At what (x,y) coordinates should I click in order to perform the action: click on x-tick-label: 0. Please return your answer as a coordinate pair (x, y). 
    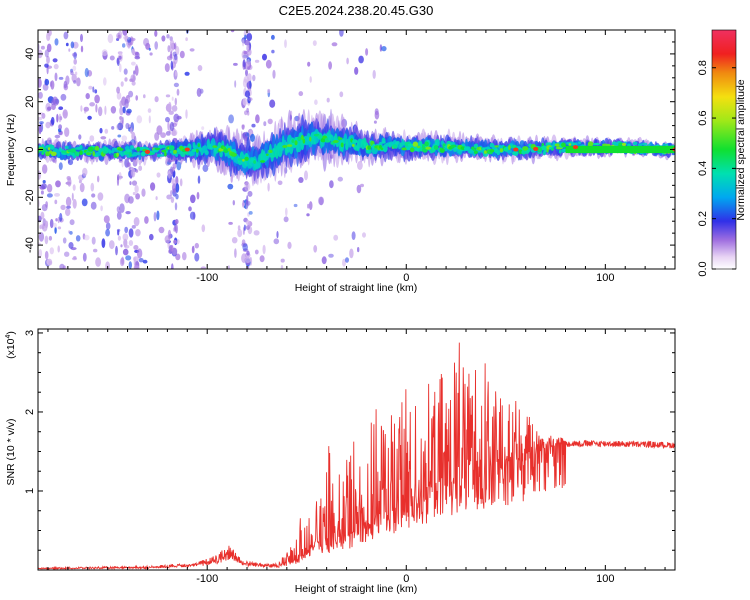
    Looking at the image, I should click on (406, 579).